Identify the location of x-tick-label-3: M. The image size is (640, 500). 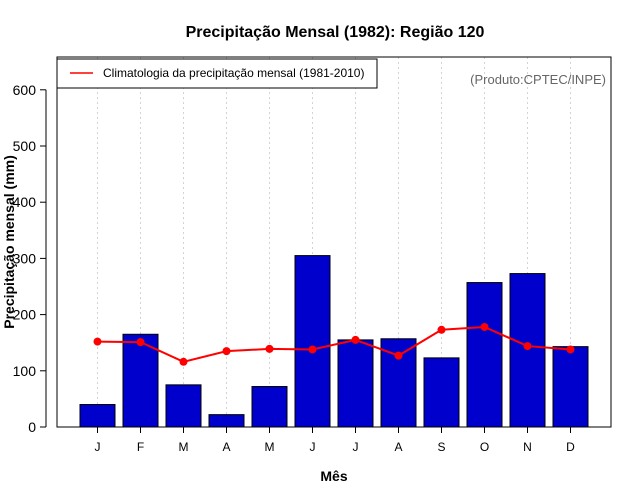
(184, 447).